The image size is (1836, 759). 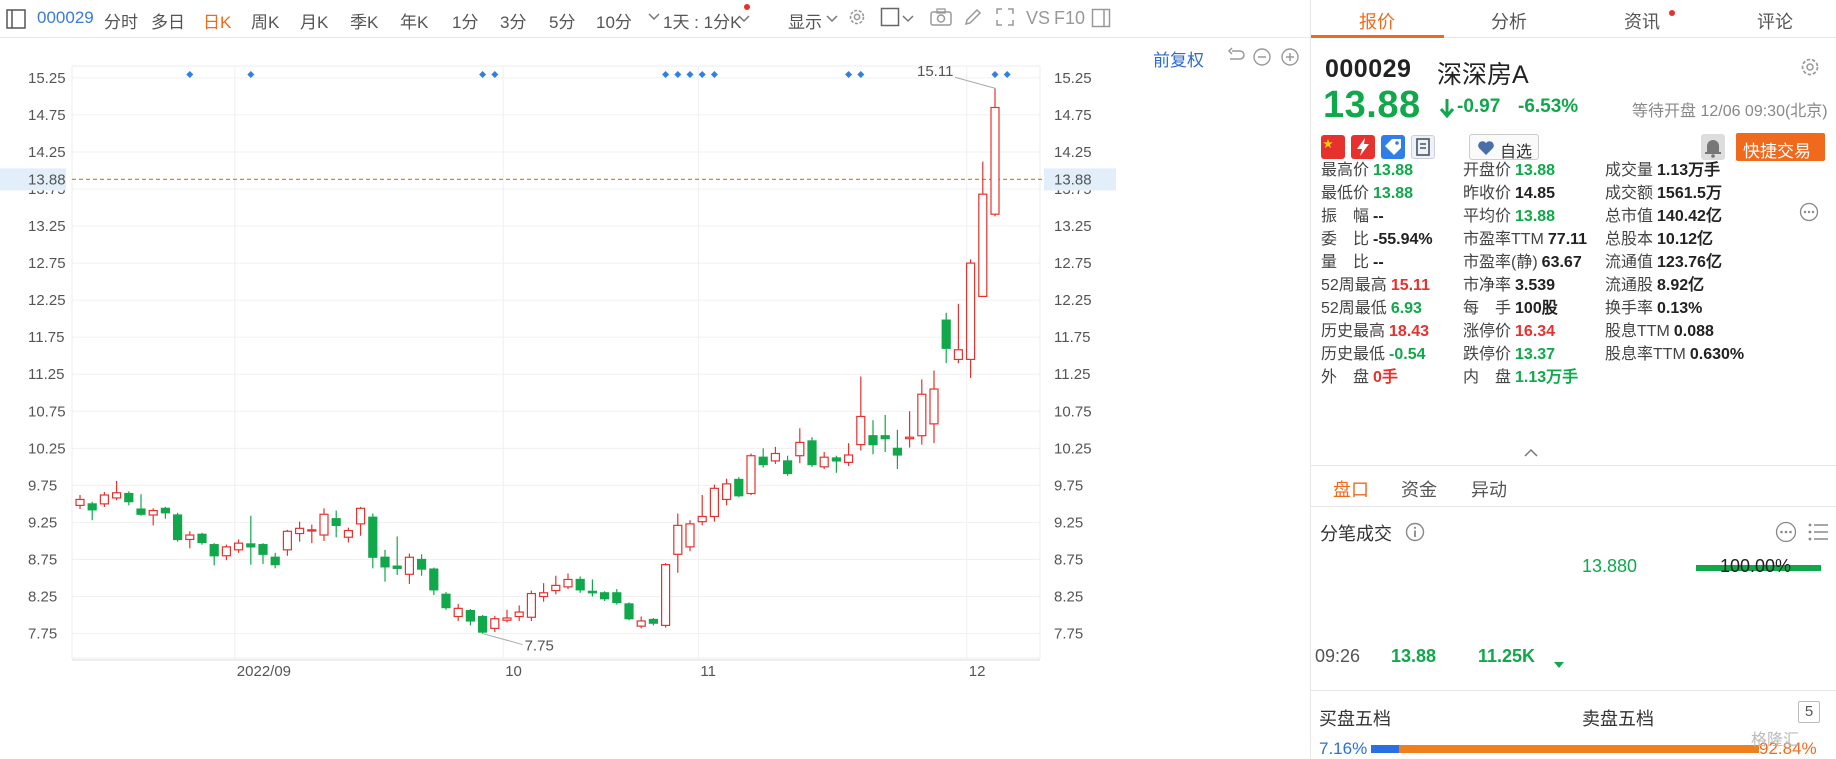 I want to click on quote-value: 10.12亿, so click(x=1685, y=239).